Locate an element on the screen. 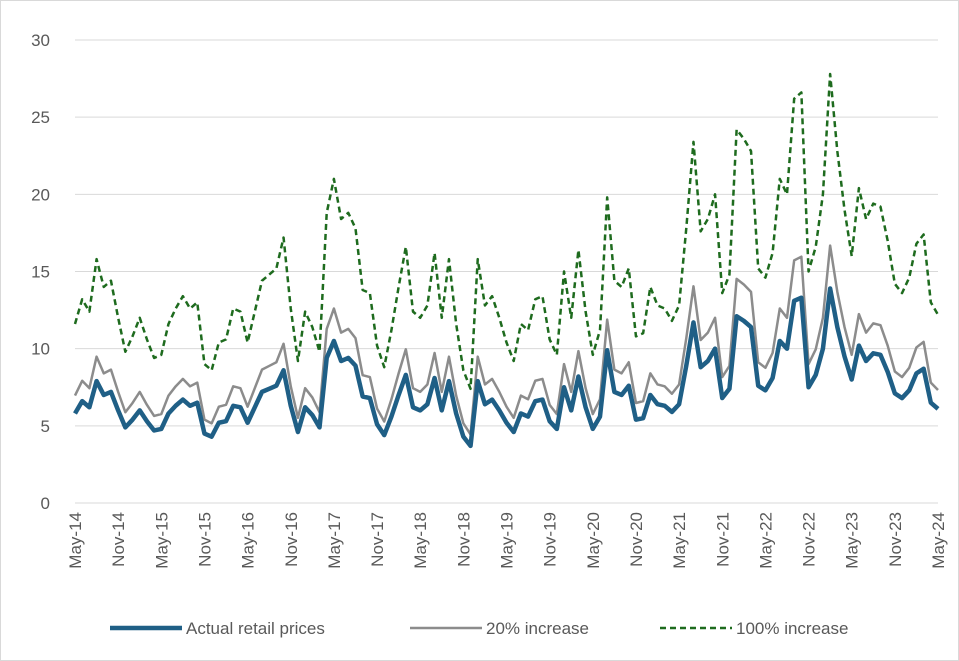 The width and height of the screenshot is (959, 661). x-tick-label: May-24 is located at coordinates (938, 540).